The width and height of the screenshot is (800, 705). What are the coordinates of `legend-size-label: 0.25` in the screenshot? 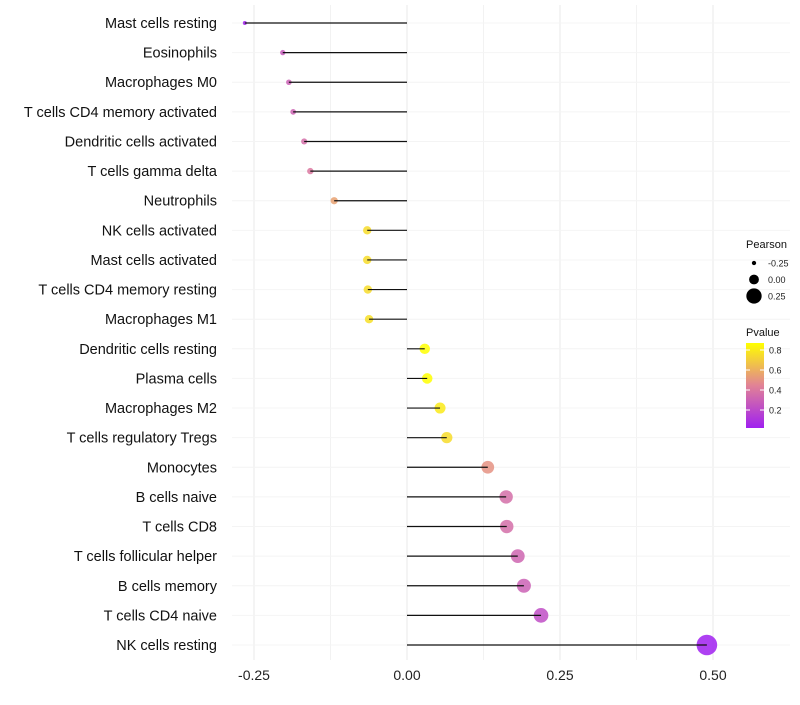 It's located at (777, 297).